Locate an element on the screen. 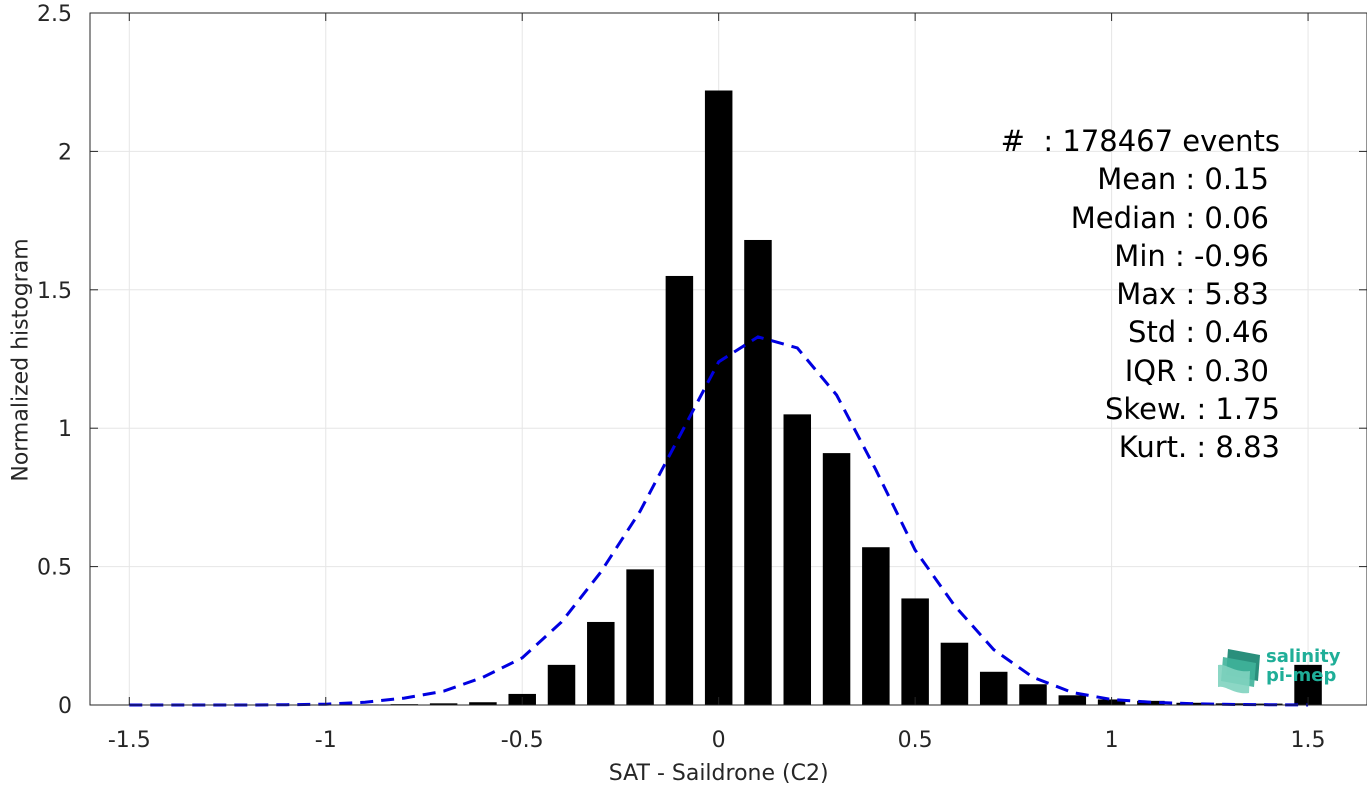 The height and width of the screenshot is (785, 1367). x-tick-label: -0.5 is located at coordinates (522, 740).